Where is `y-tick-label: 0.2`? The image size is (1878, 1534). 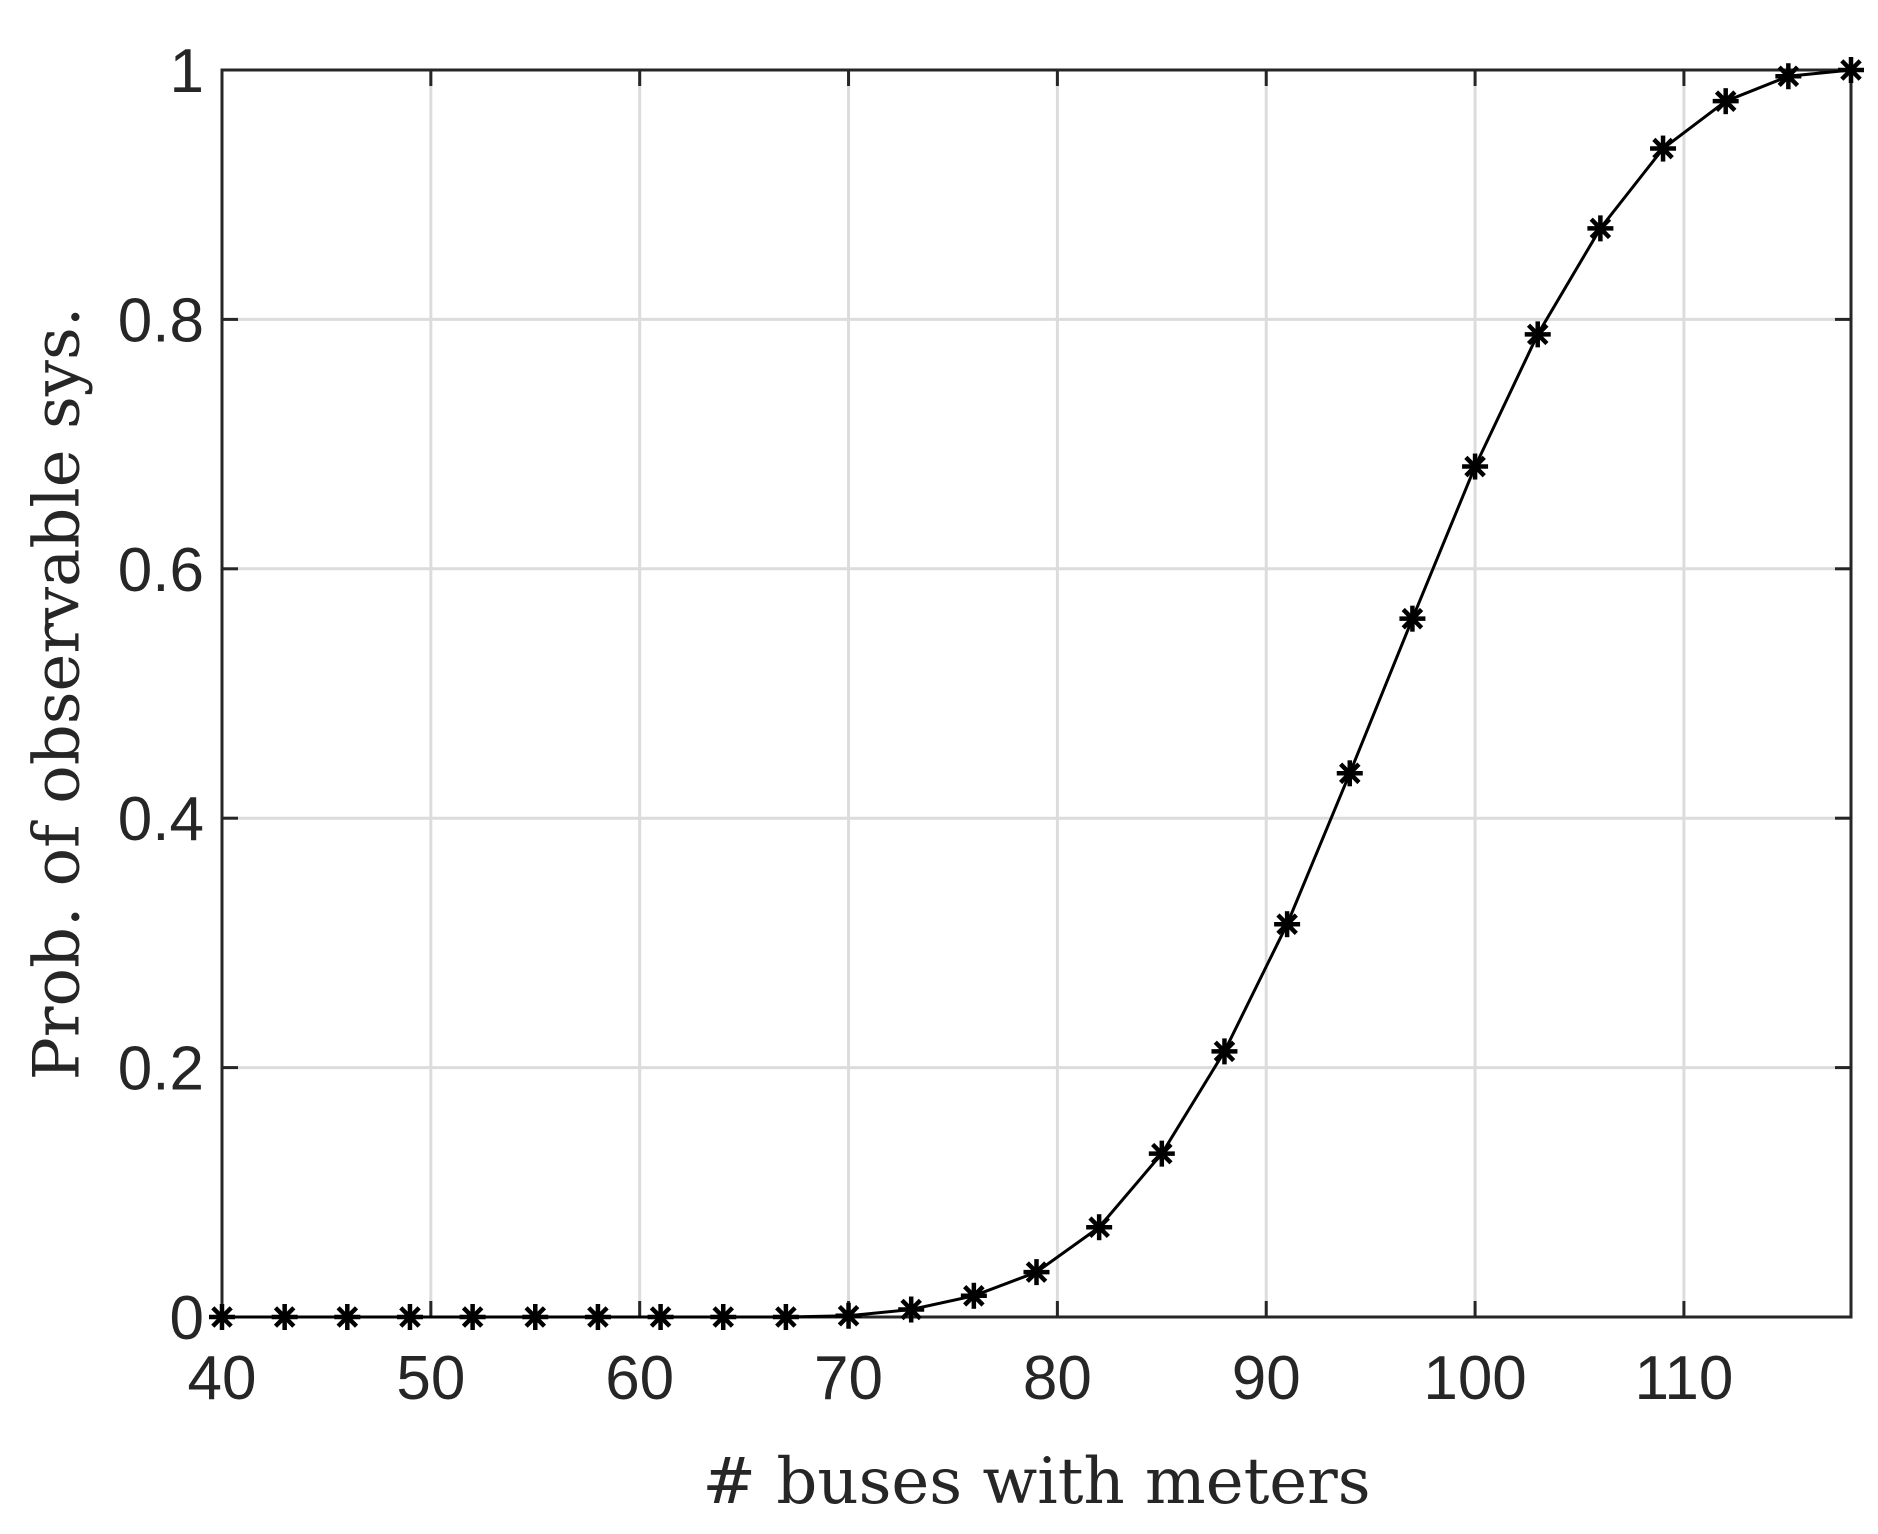 y-tick-label: 0.2 is located at coordinates (161, 1069).